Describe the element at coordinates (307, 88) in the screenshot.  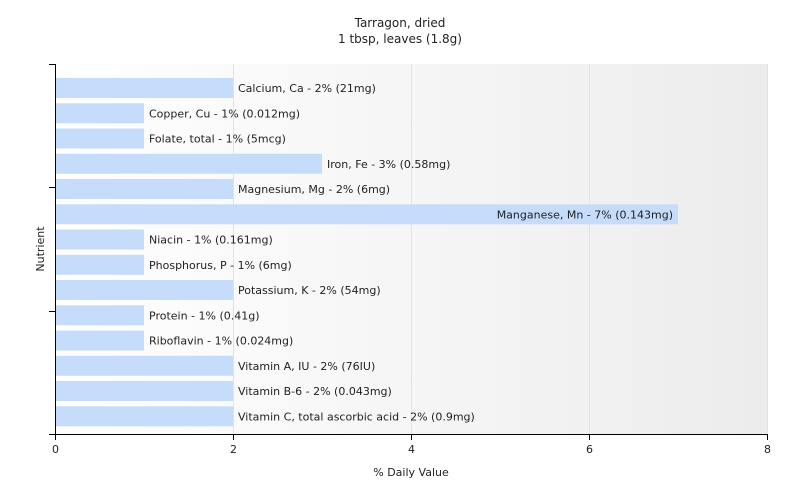
I see `bar-data-label: Calcium, Ca - 2% (21mg)` at that location.